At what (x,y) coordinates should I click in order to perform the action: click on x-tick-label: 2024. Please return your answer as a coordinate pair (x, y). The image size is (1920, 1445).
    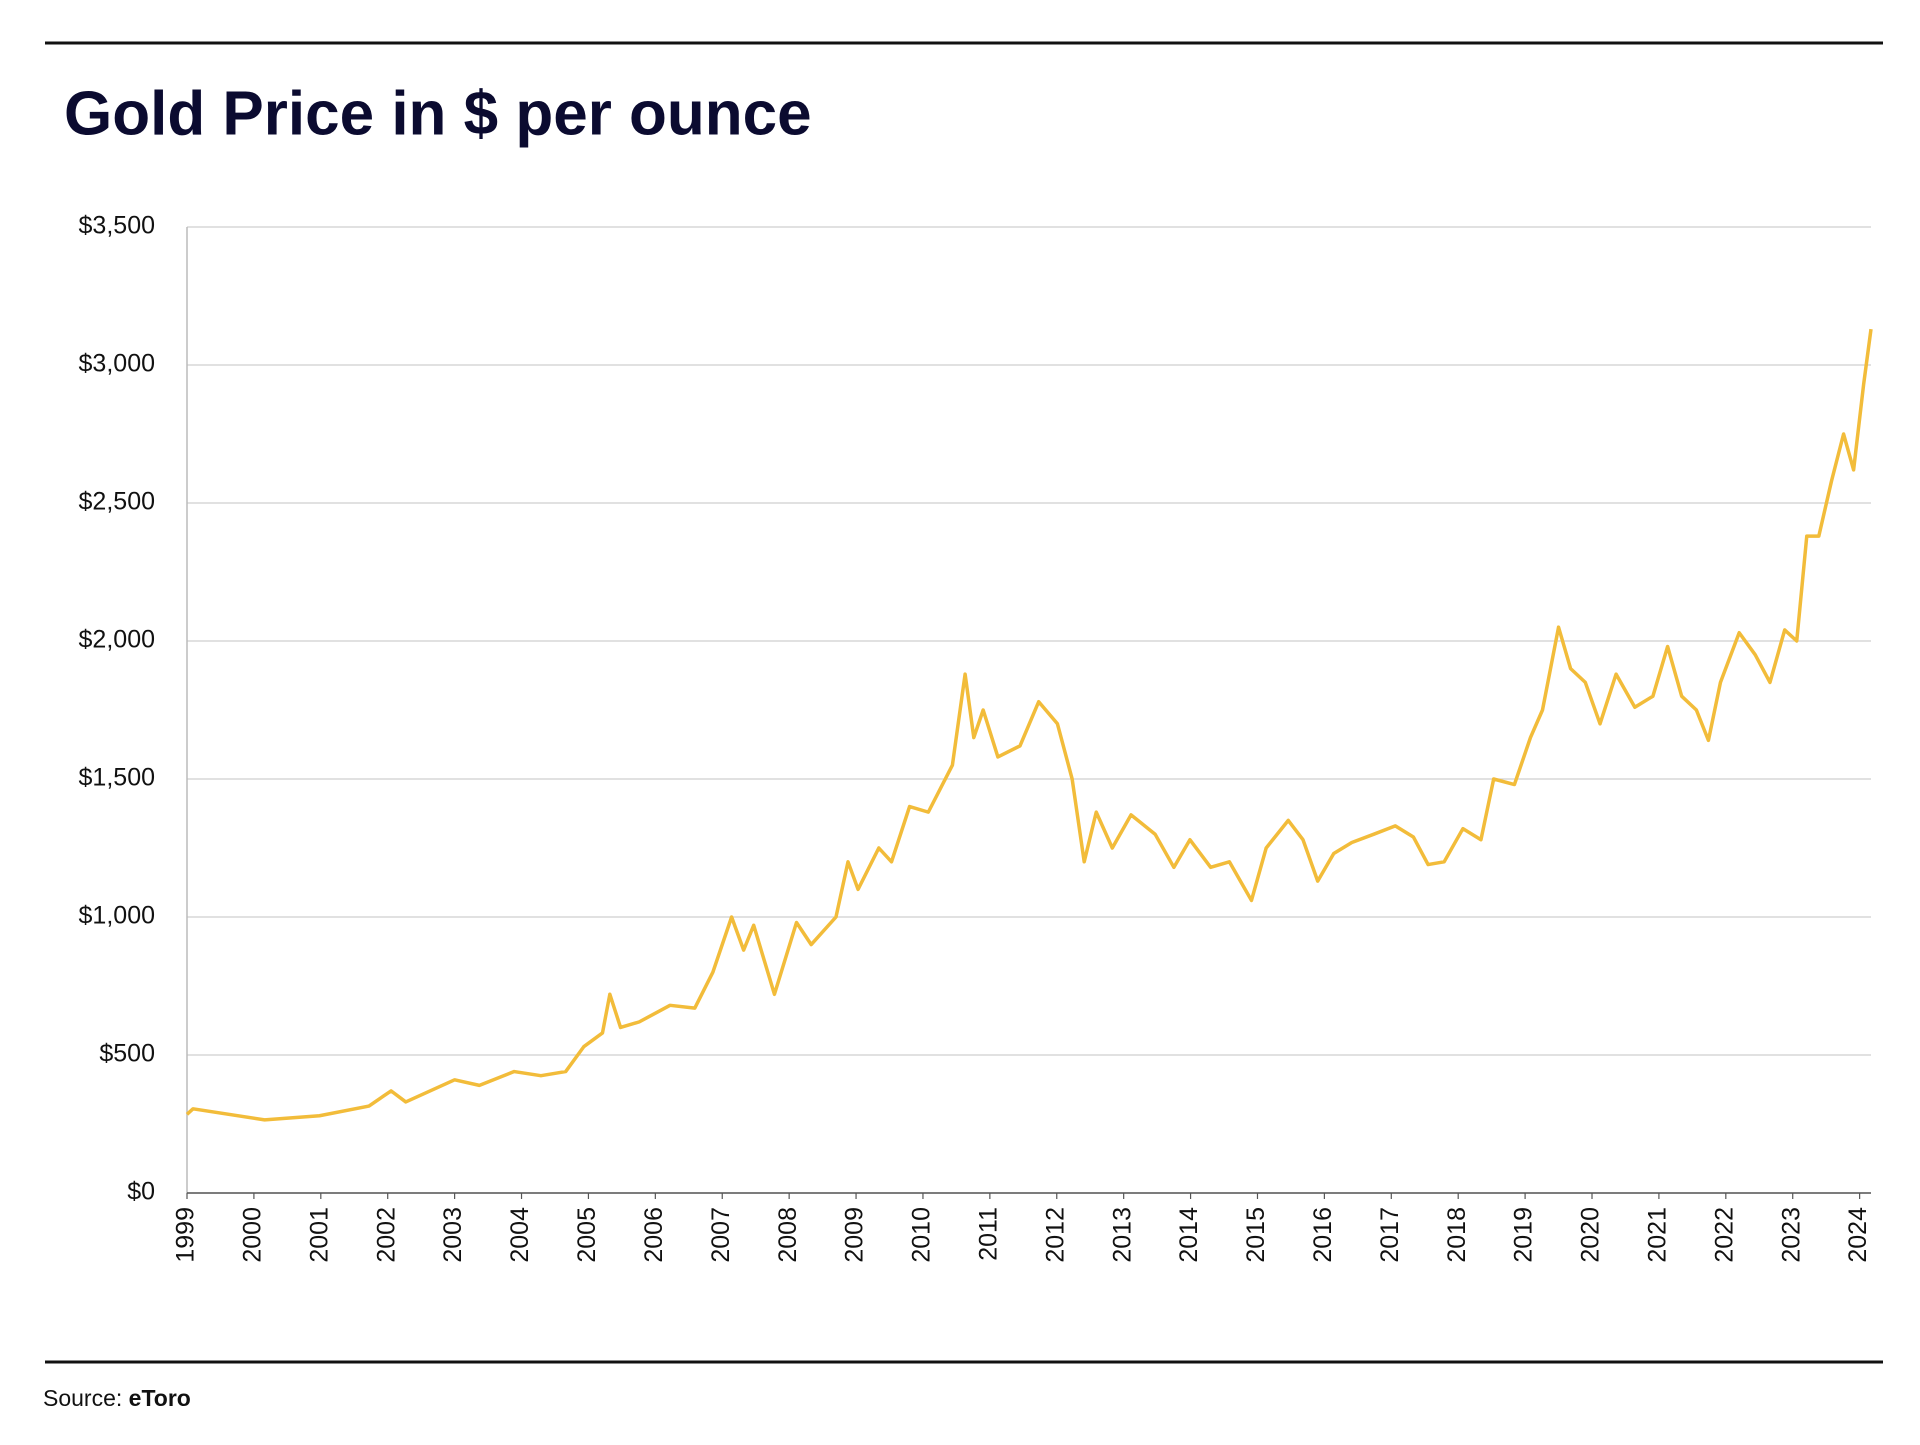
    Looking at the image, I should click on (1858, 1235).